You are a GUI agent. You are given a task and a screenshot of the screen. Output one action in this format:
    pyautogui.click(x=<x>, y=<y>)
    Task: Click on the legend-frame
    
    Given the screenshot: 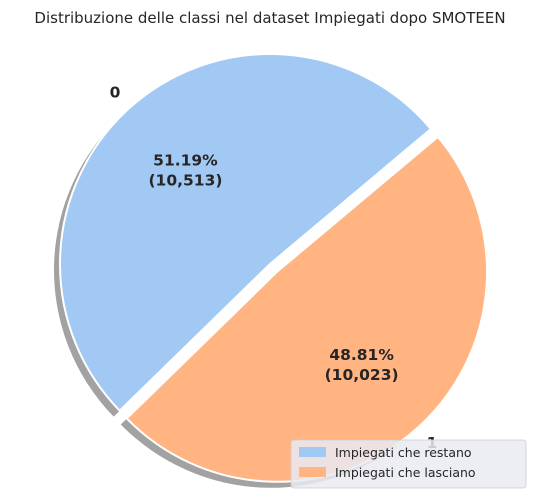 What is the action you would take?
    pyautogui.click(x=408, y=464)
    